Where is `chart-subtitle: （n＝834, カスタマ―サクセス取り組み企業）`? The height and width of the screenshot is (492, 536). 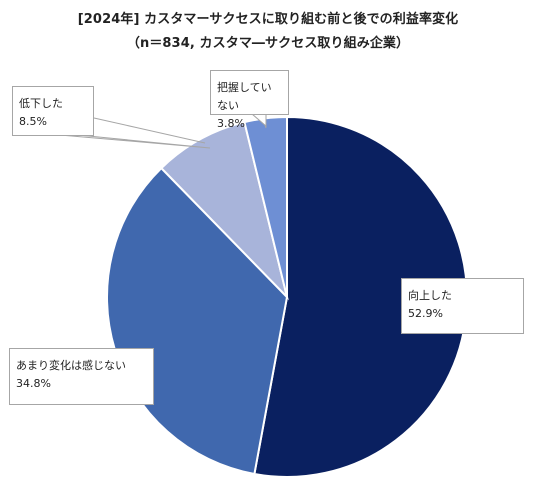
chart-subtitle: （n＝834, カスタマ―サクセス取り組み企業） is located at coordinates (268, 43).